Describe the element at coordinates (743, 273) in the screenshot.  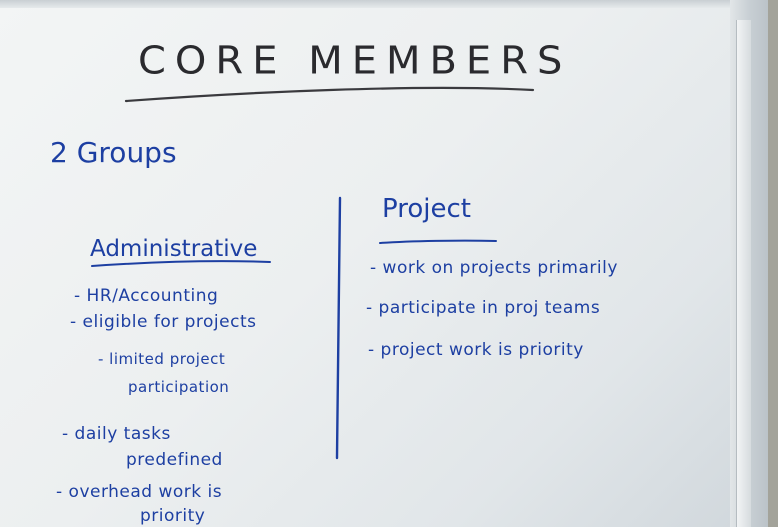
I see `marker-tray` at that location.